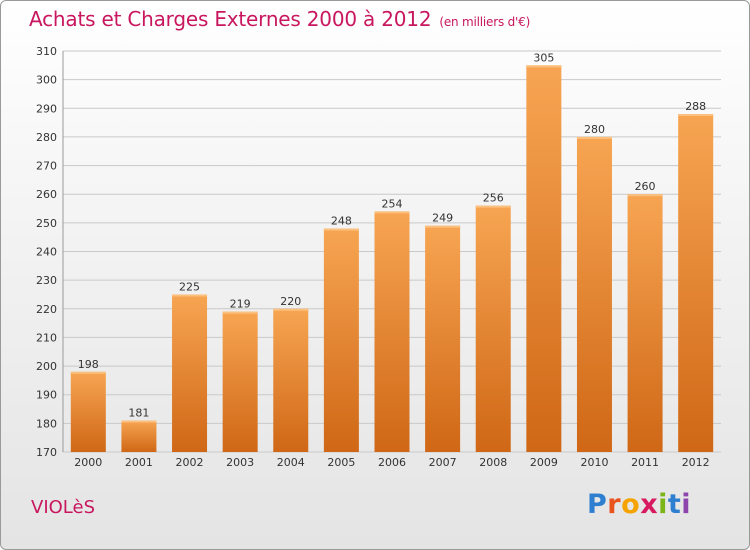 The height and width of the screenshot is (550, 750). Describe the element at coordinates (594, 129) in the screenshot. I see `bar-value-label: 280` at that location.